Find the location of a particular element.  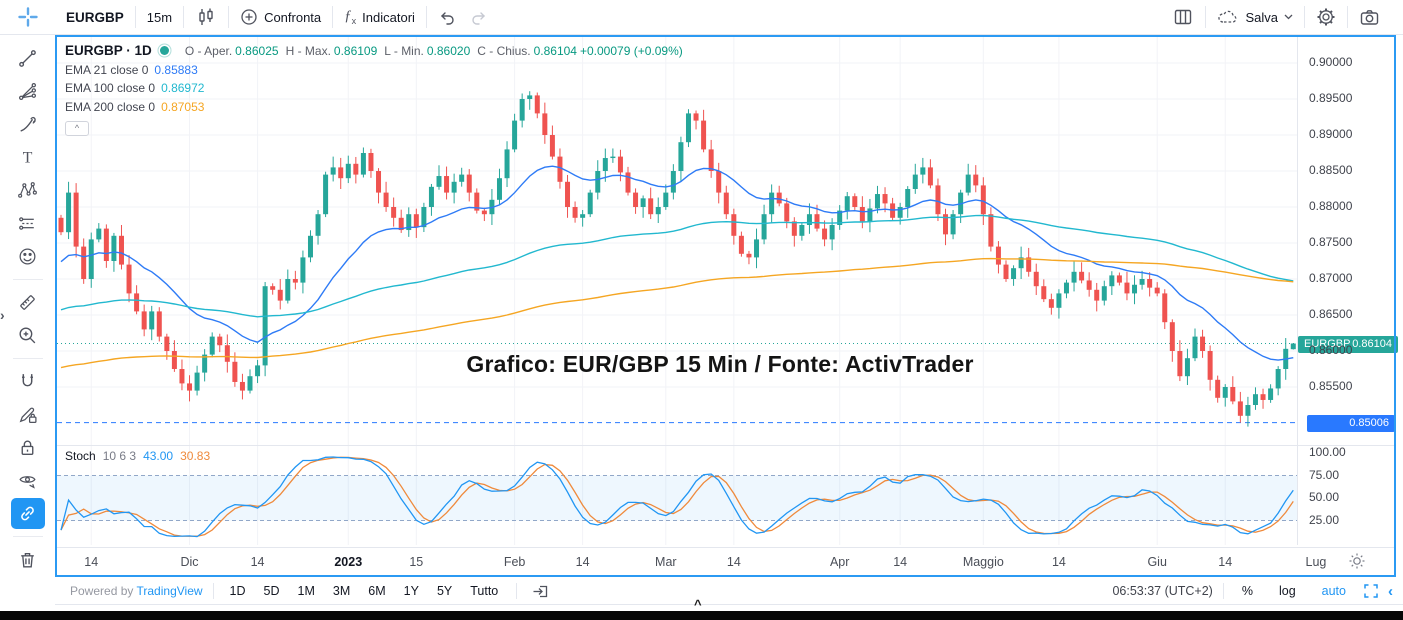

redo-icon is located at coordinates (478, 18).